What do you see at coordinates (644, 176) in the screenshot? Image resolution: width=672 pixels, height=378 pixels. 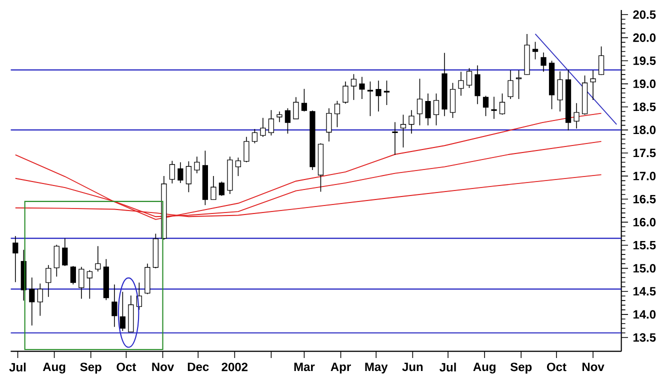 I see `y-tick-label: 17.0` at bounding box center [644, 176].